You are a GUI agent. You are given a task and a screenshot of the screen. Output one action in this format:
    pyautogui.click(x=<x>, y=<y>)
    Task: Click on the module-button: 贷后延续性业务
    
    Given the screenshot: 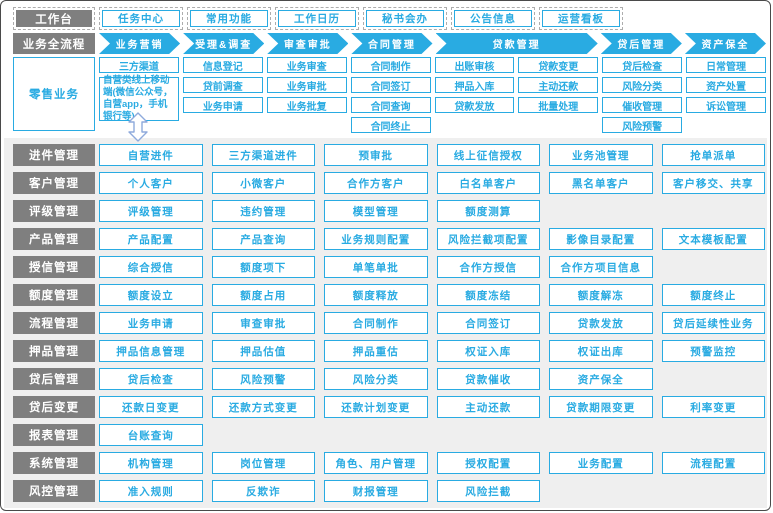 What is the action you would take?
    pyautogui.click(x=713, y=323)
    